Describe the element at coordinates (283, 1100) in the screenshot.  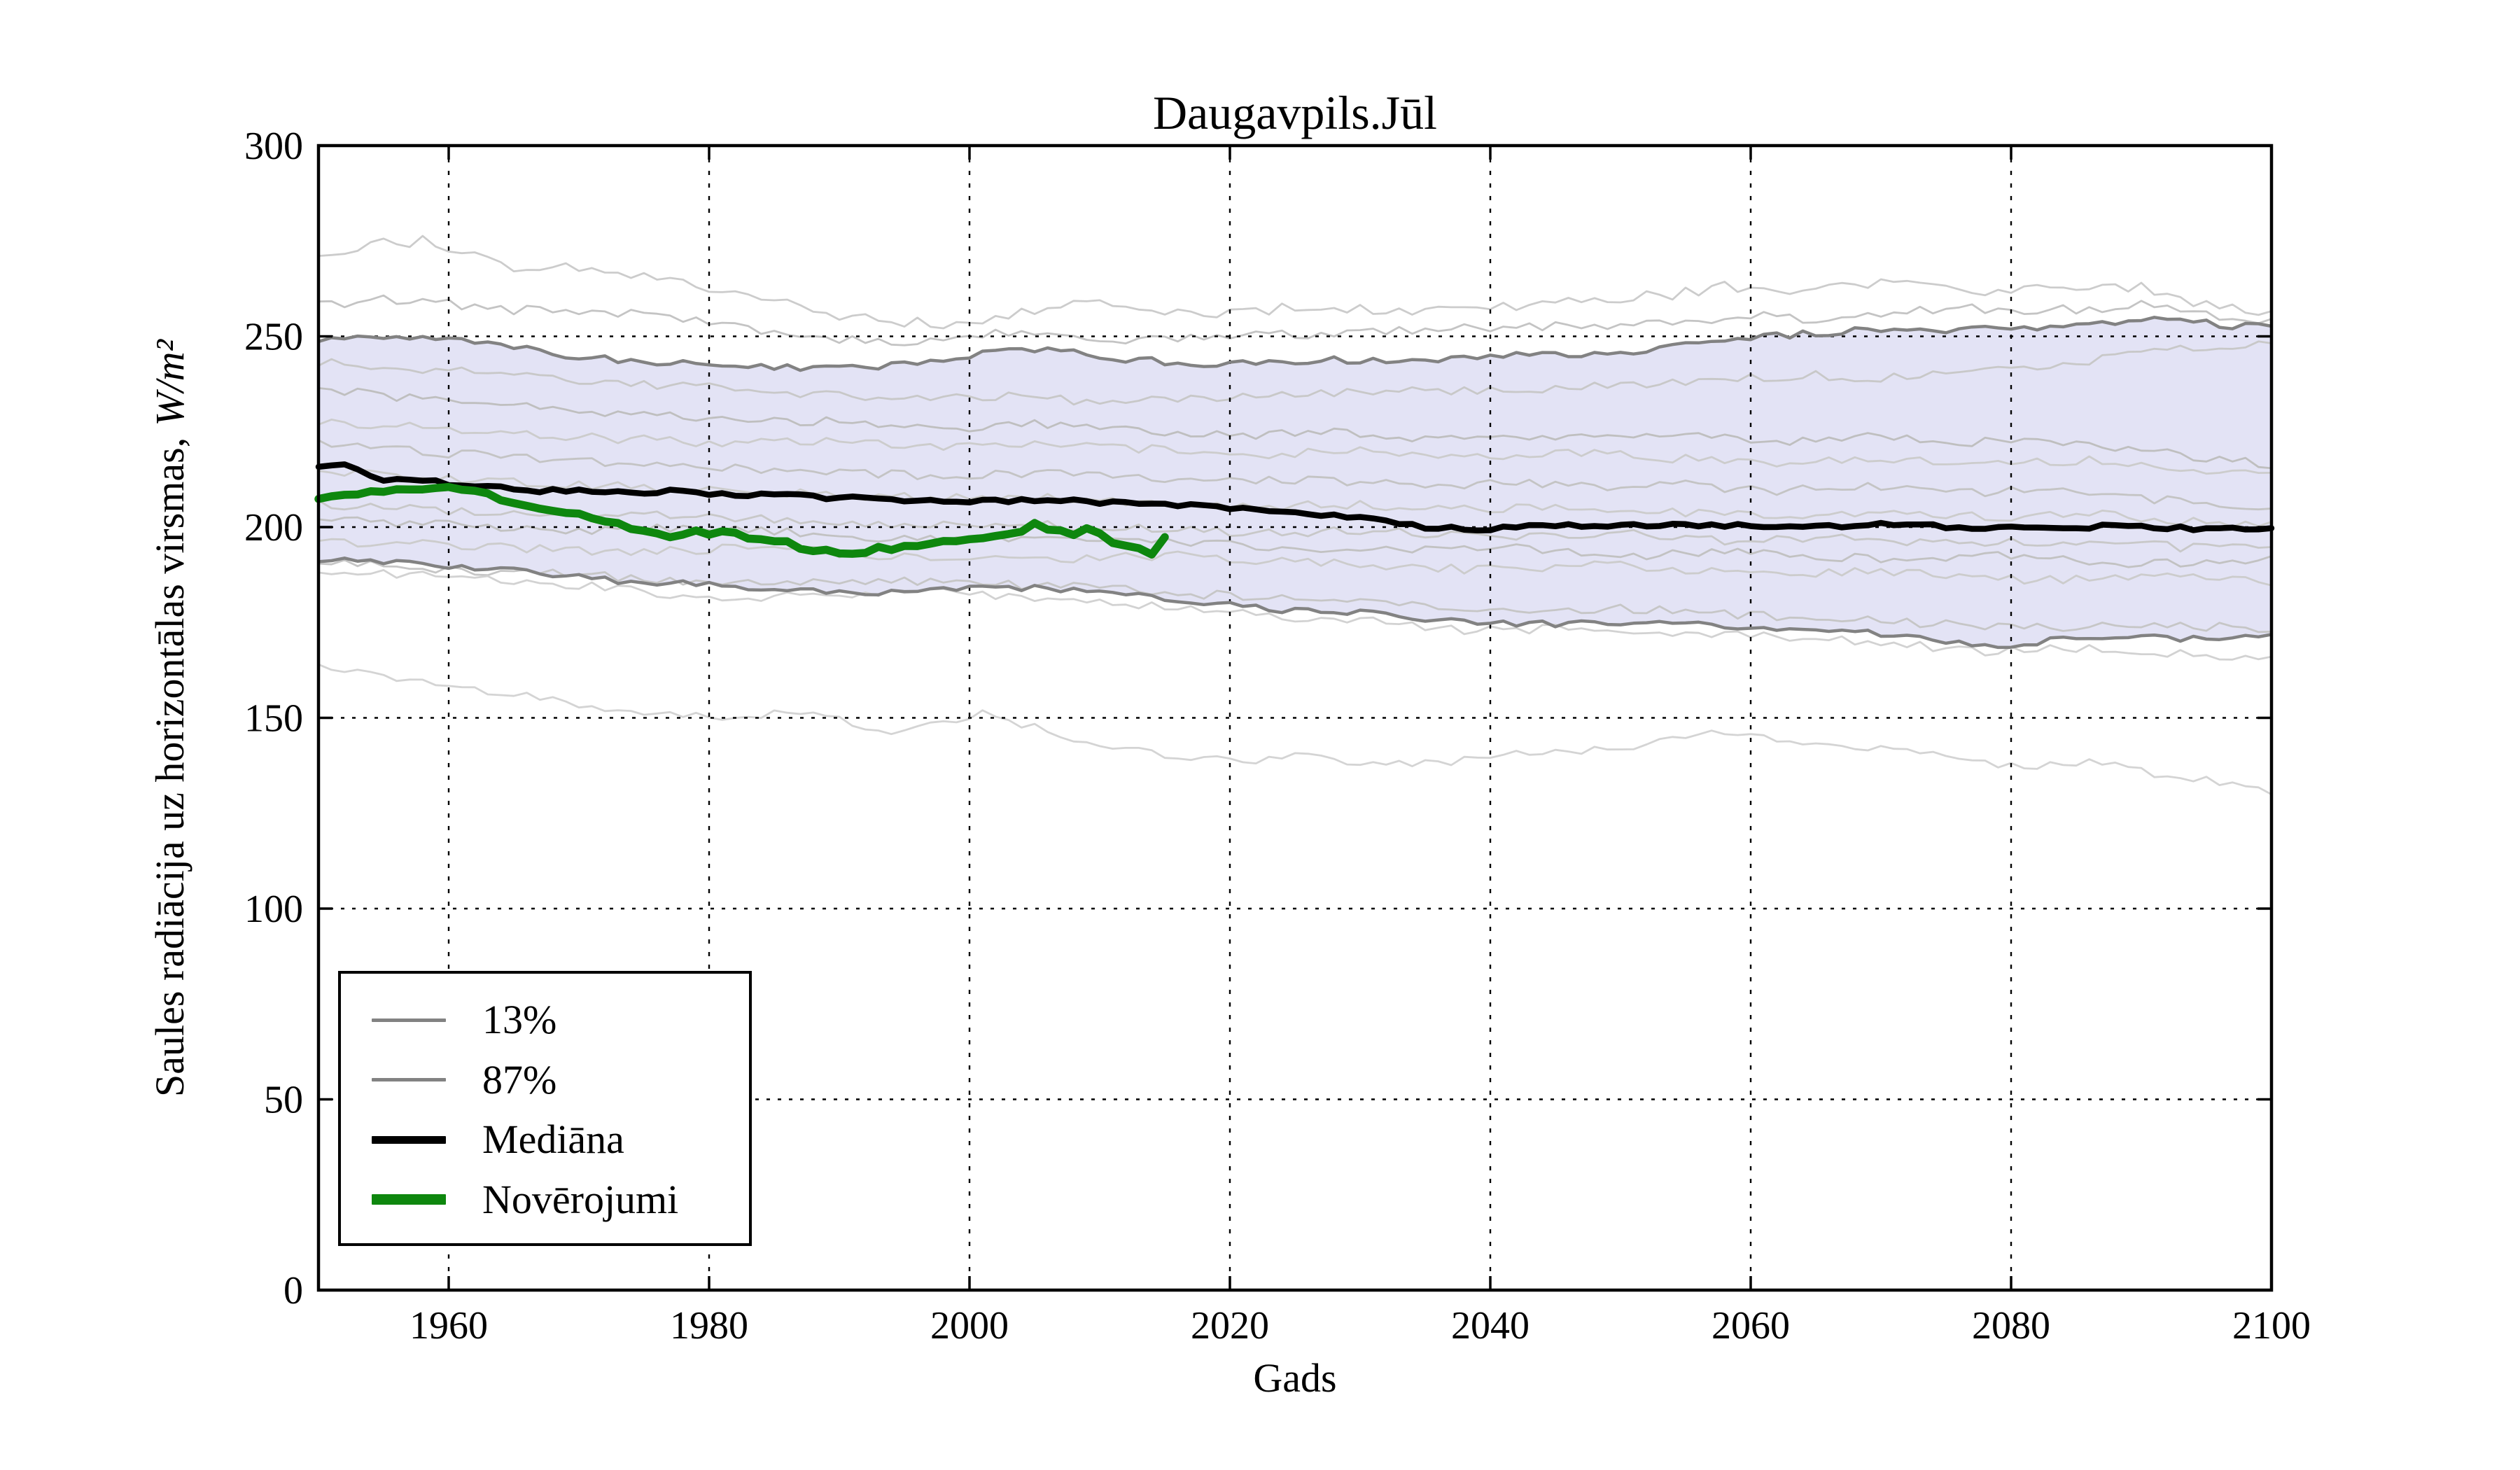
I see `y-tick-label: 50` at that location.